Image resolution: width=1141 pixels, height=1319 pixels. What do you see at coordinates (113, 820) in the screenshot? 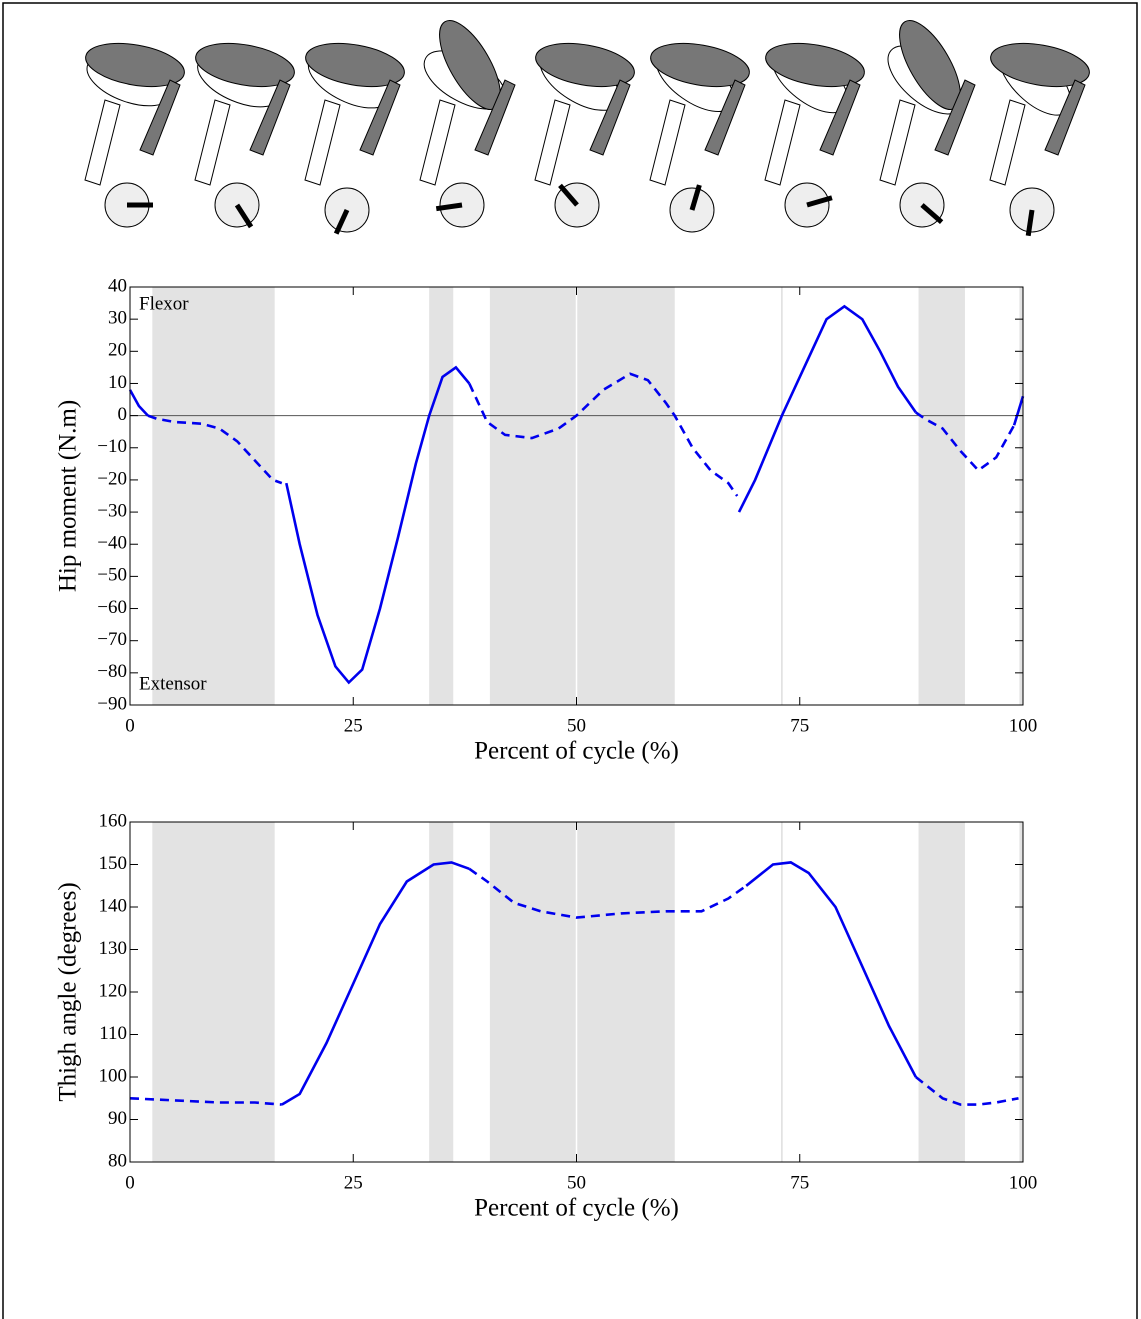
I see `y-tick-label: 160` at bounding box center [113, 820].